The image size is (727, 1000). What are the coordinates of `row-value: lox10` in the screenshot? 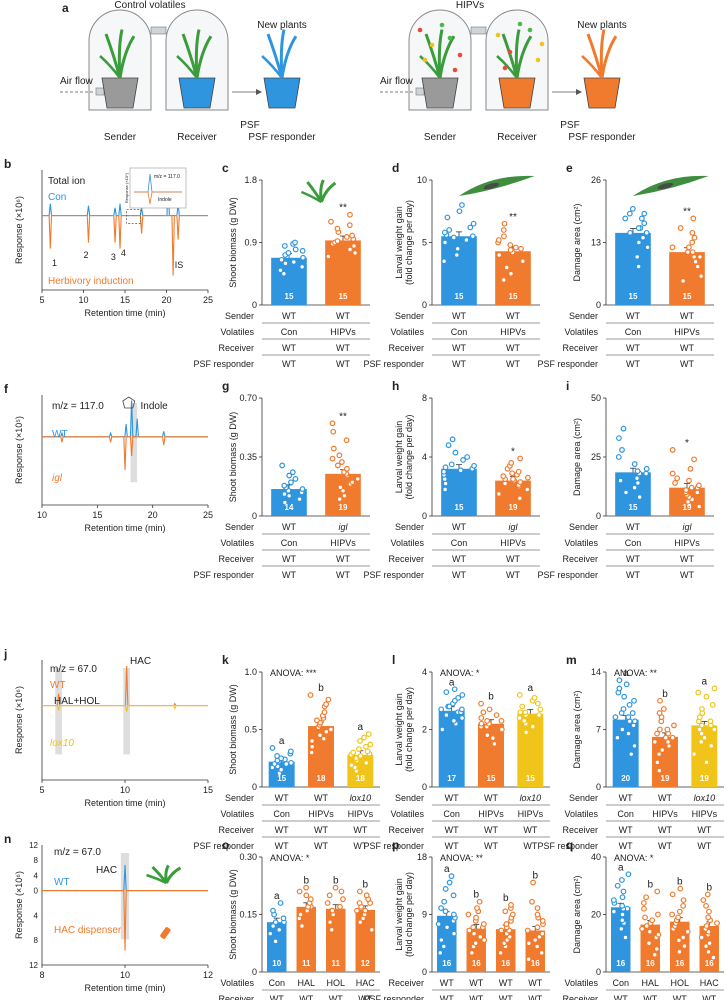 It's located at (705, 798).